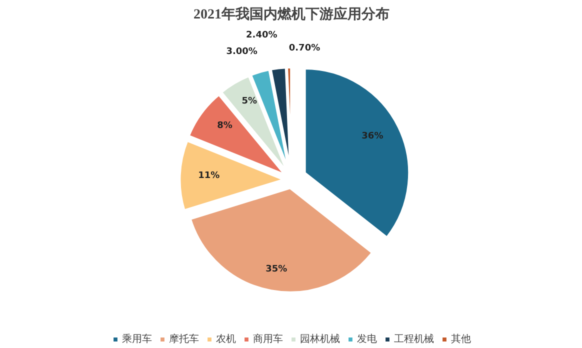  Describe the element at coordinates (461, 339) in the screenshot. I see `legend-label: 其他` at that location.